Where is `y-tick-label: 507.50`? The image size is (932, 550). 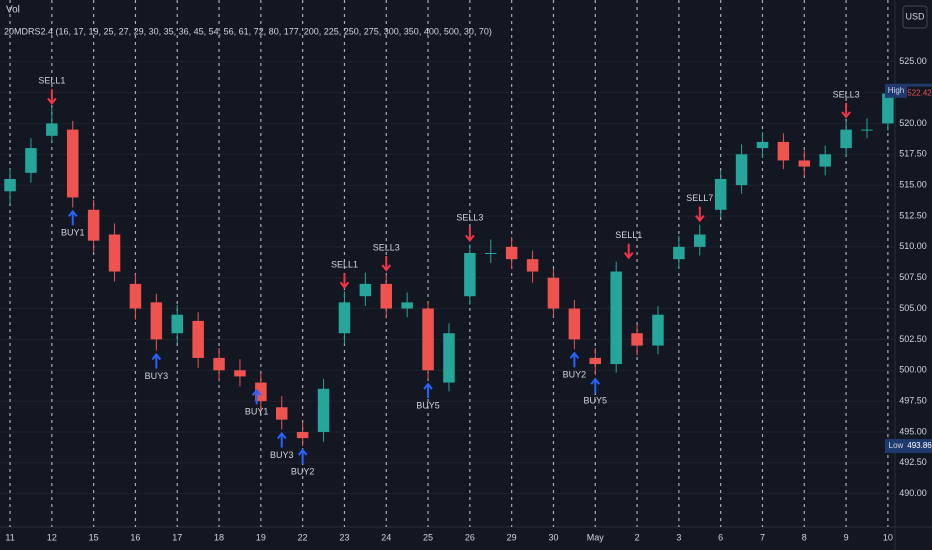 y-tick-label: 507.50 is located at coordinates (913, 277).